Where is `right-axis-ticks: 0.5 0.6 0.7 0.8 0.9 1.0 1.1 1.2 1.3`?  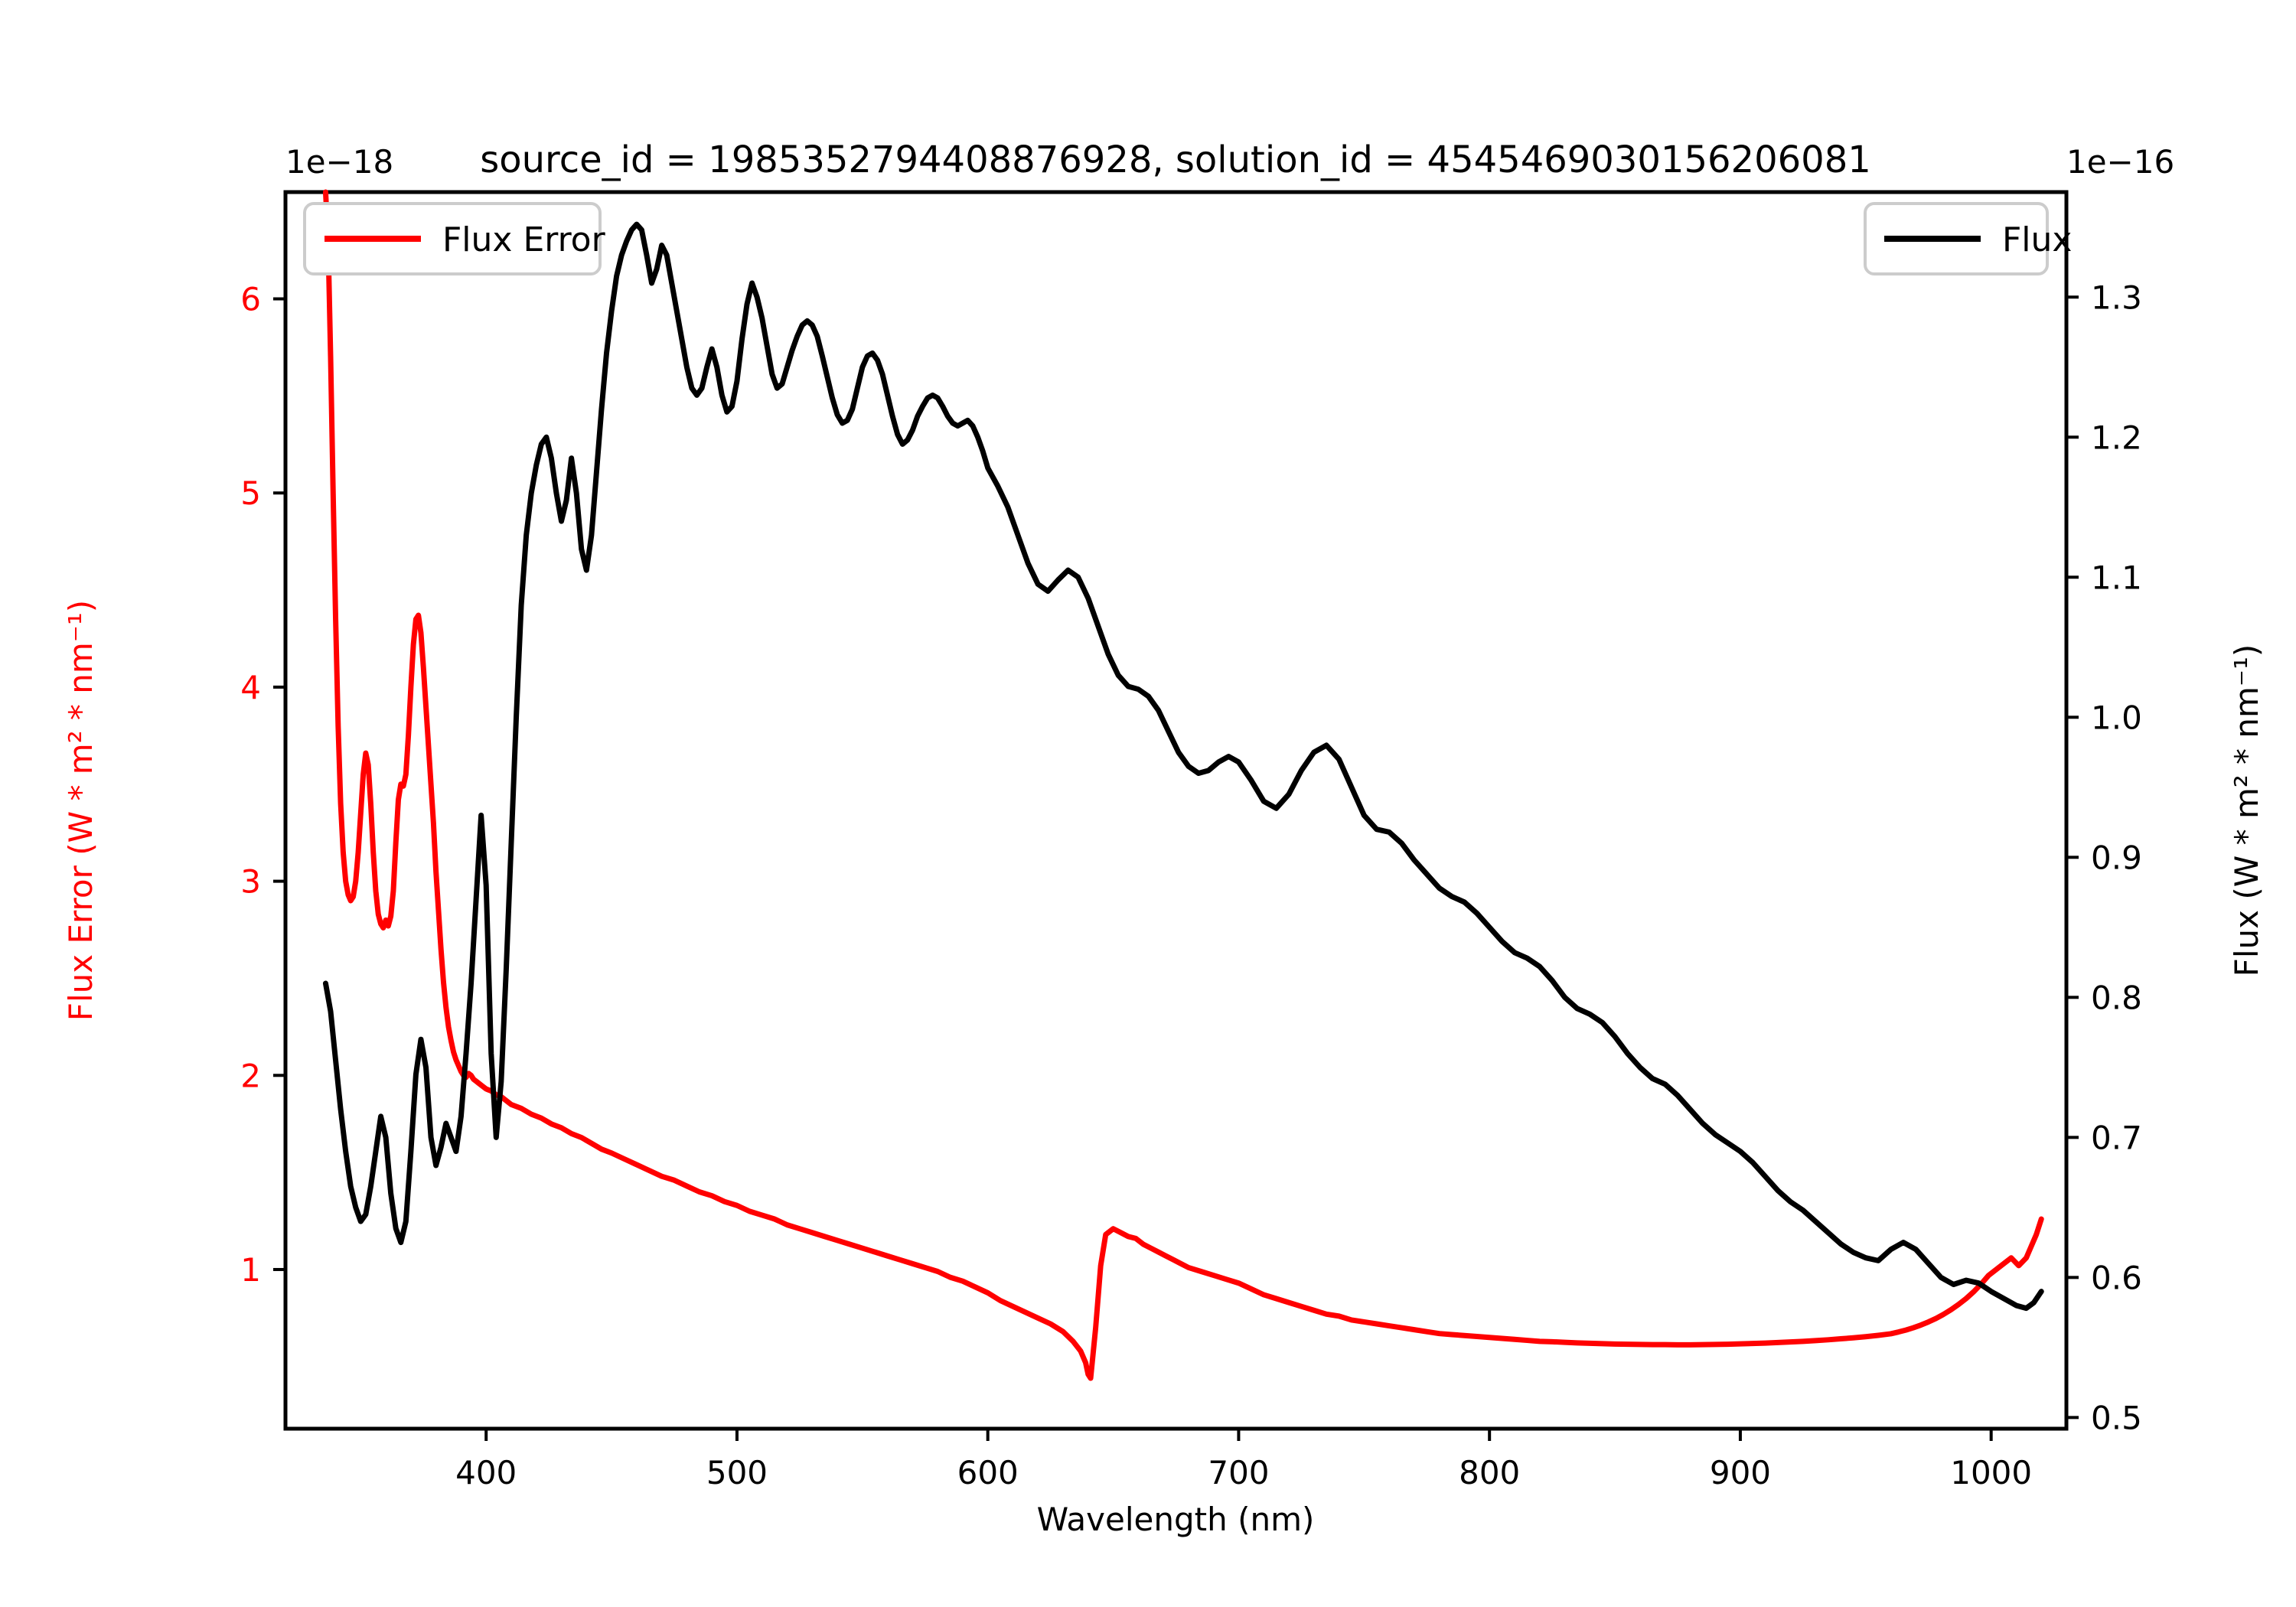 right-axis-ticks: 0.5 0.6 0.7 0.8 0.9 1.0 1.1 1.2 1.3 is located at coordinates (2104, 858).